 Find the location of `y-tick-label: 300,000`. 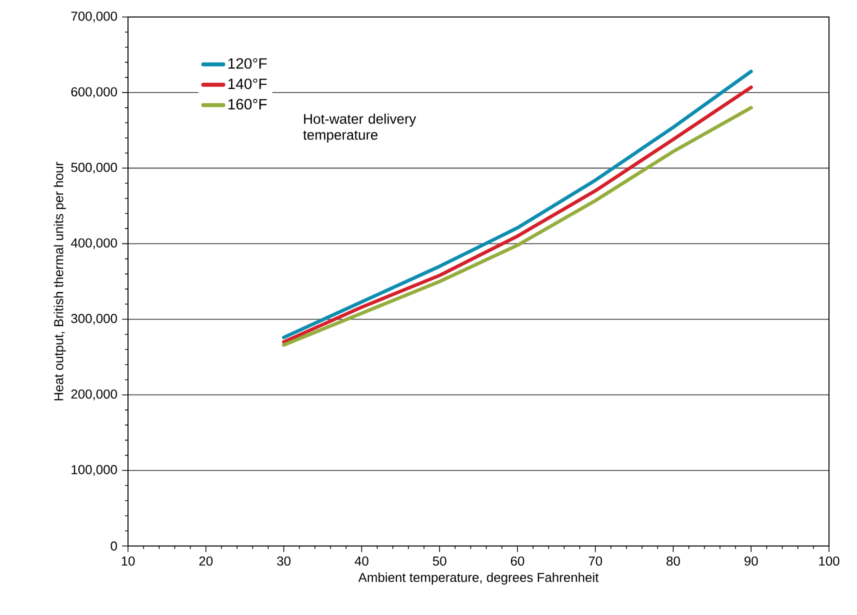

y-tick-label: 300,000 is located at coordinates (94, 319).